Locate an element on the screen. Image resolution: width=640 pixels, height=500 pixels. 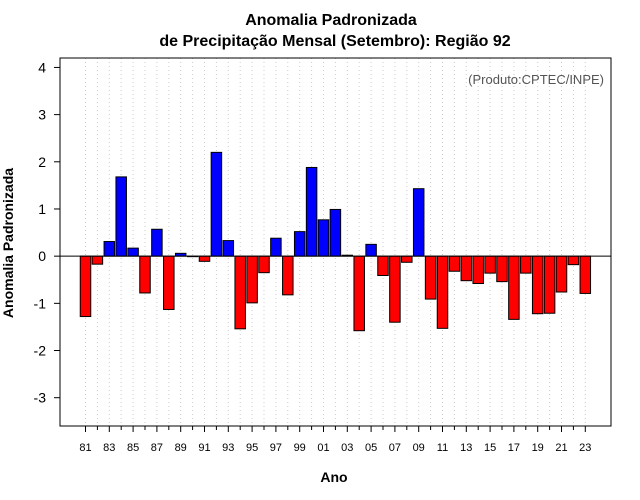
bar-2007 is located at coordinates (395, 289).